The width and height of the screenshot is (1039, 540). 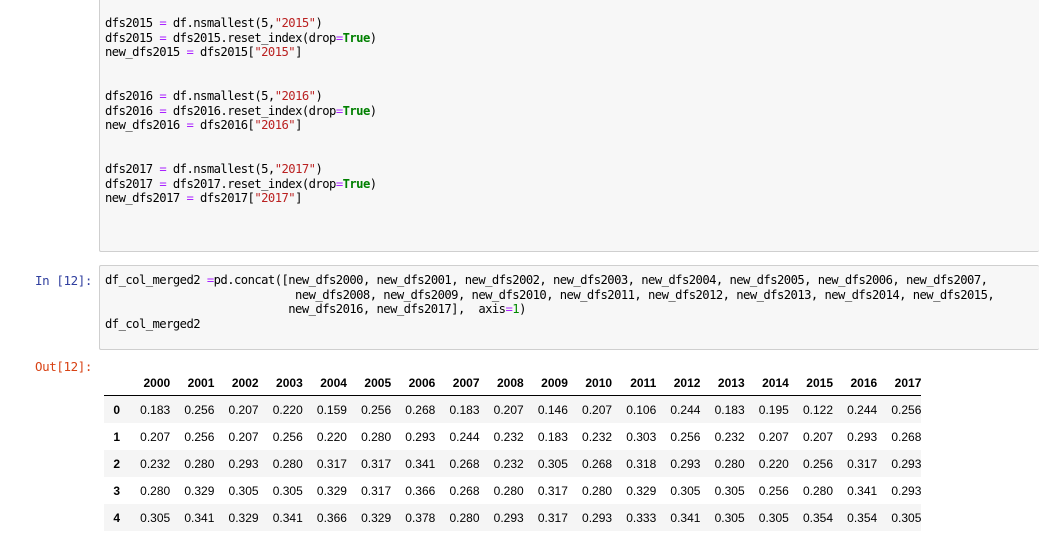 What do you see at coordinates (413, 383) in the screenshot?
I see `column-header: 2006` at bounding box center [413, 383].